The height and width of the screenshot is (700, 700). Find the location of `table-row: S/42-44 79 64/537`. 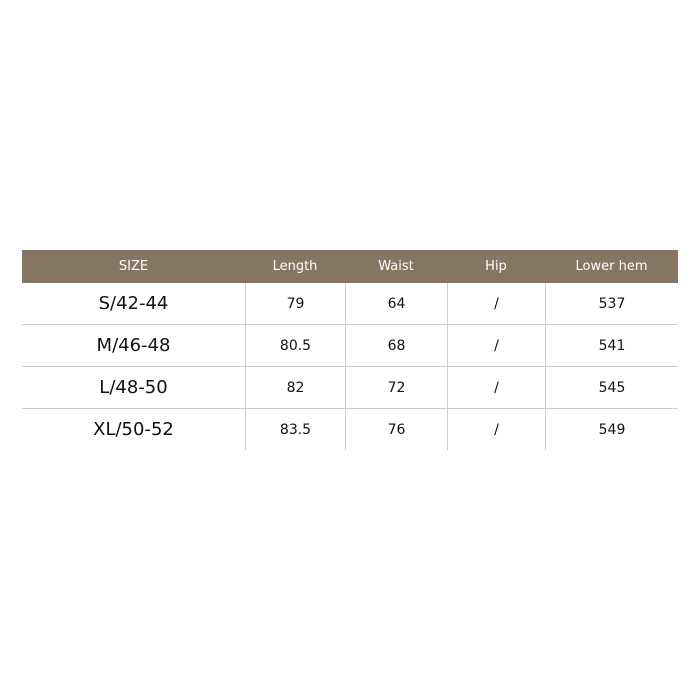

table-row: S/42-44 79 64/537 is located at coordinates (350, 304).